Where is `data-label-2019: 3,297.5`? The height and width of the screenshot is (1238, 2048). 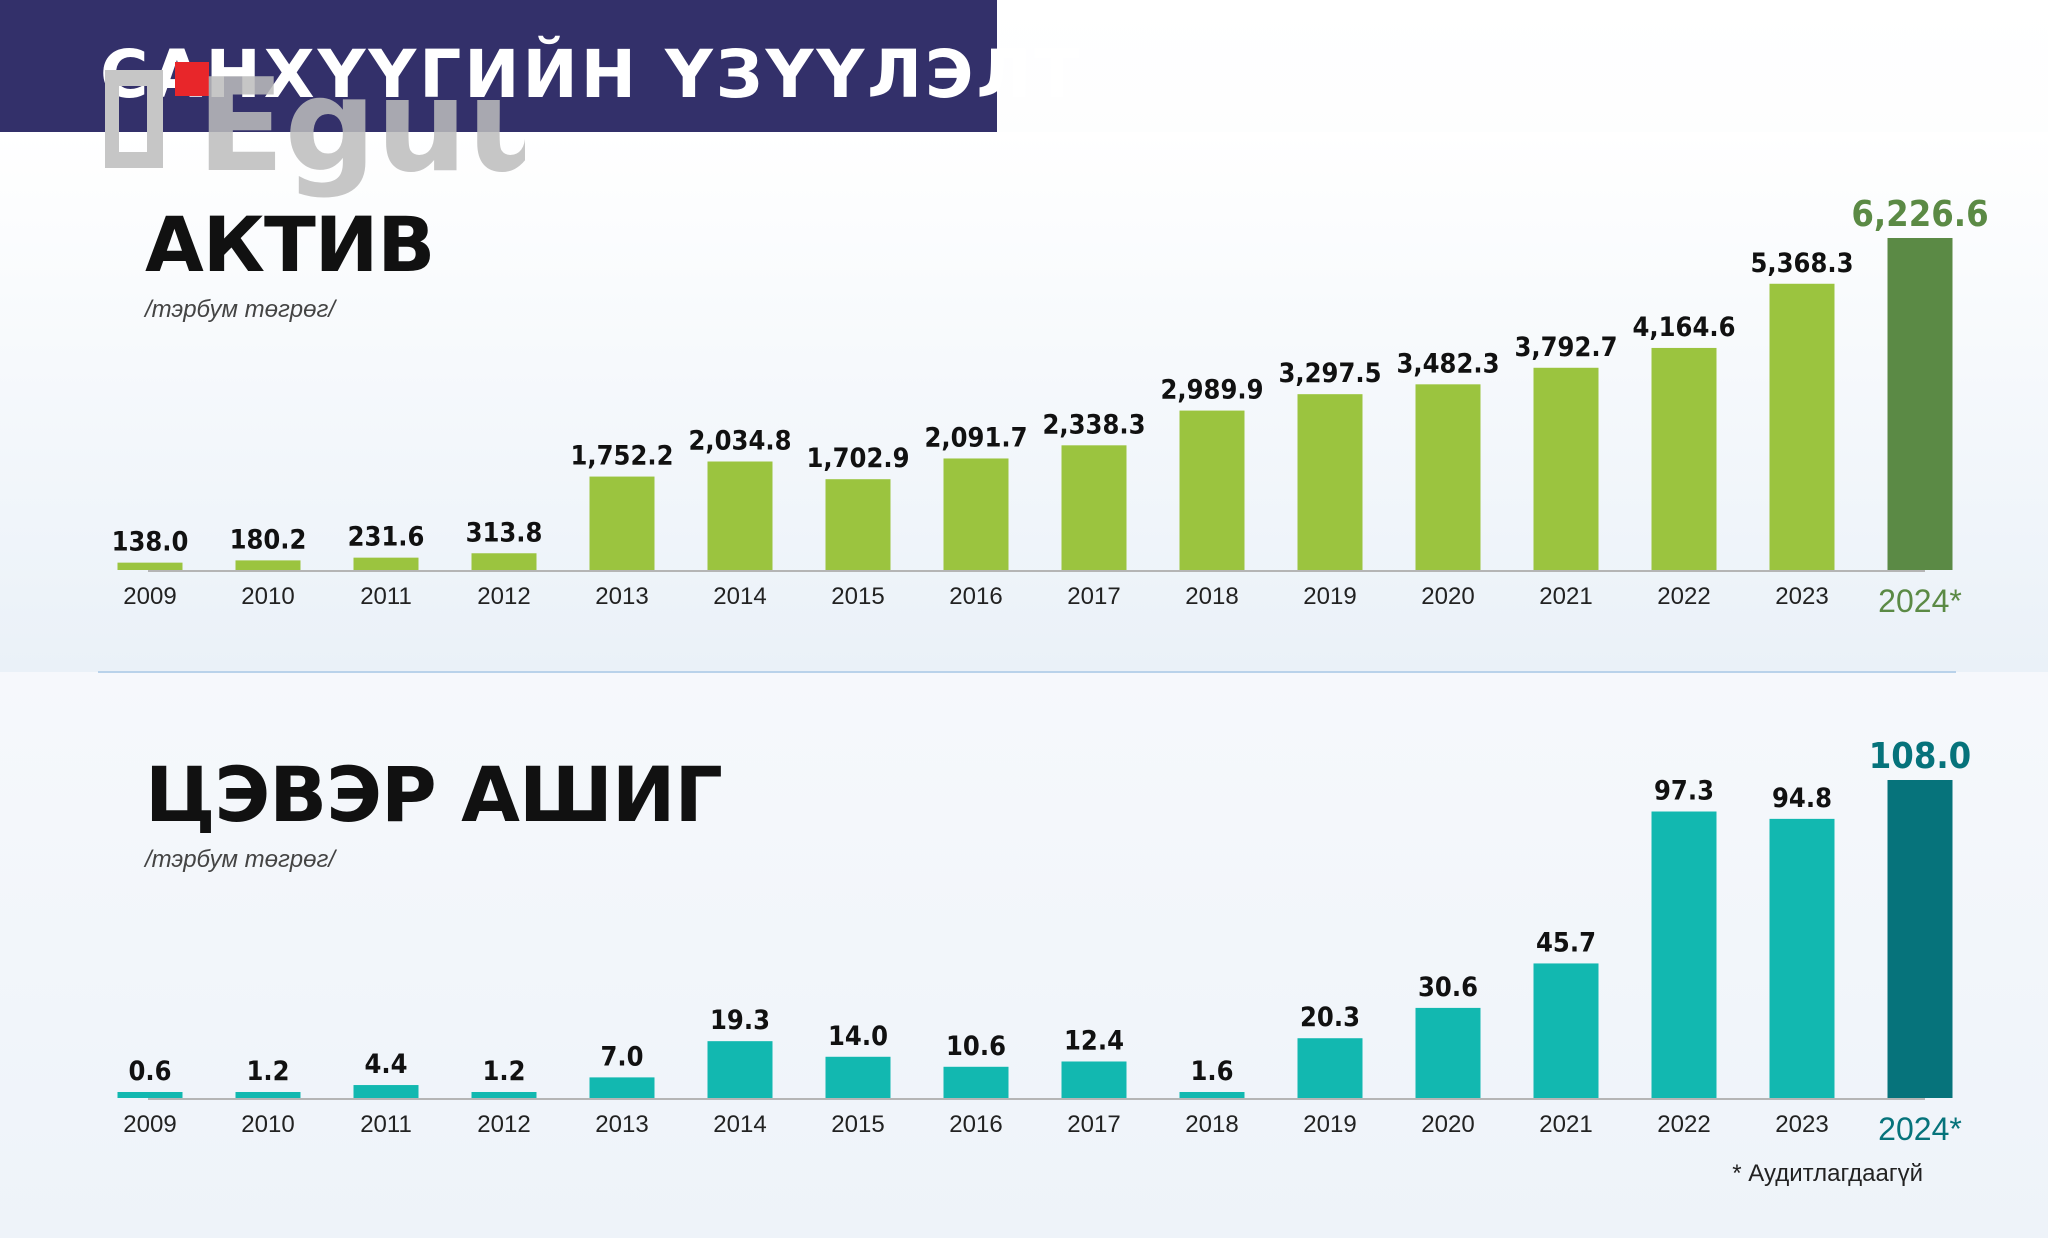
data-label-2019: 3,297.5 is located at coordinates (1330, 373).